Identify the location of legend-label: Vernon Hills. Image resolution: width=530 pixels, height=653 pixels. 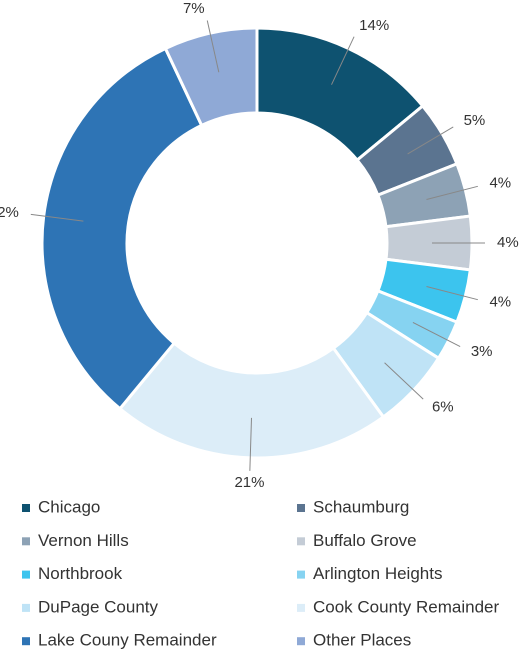
(83, 540).